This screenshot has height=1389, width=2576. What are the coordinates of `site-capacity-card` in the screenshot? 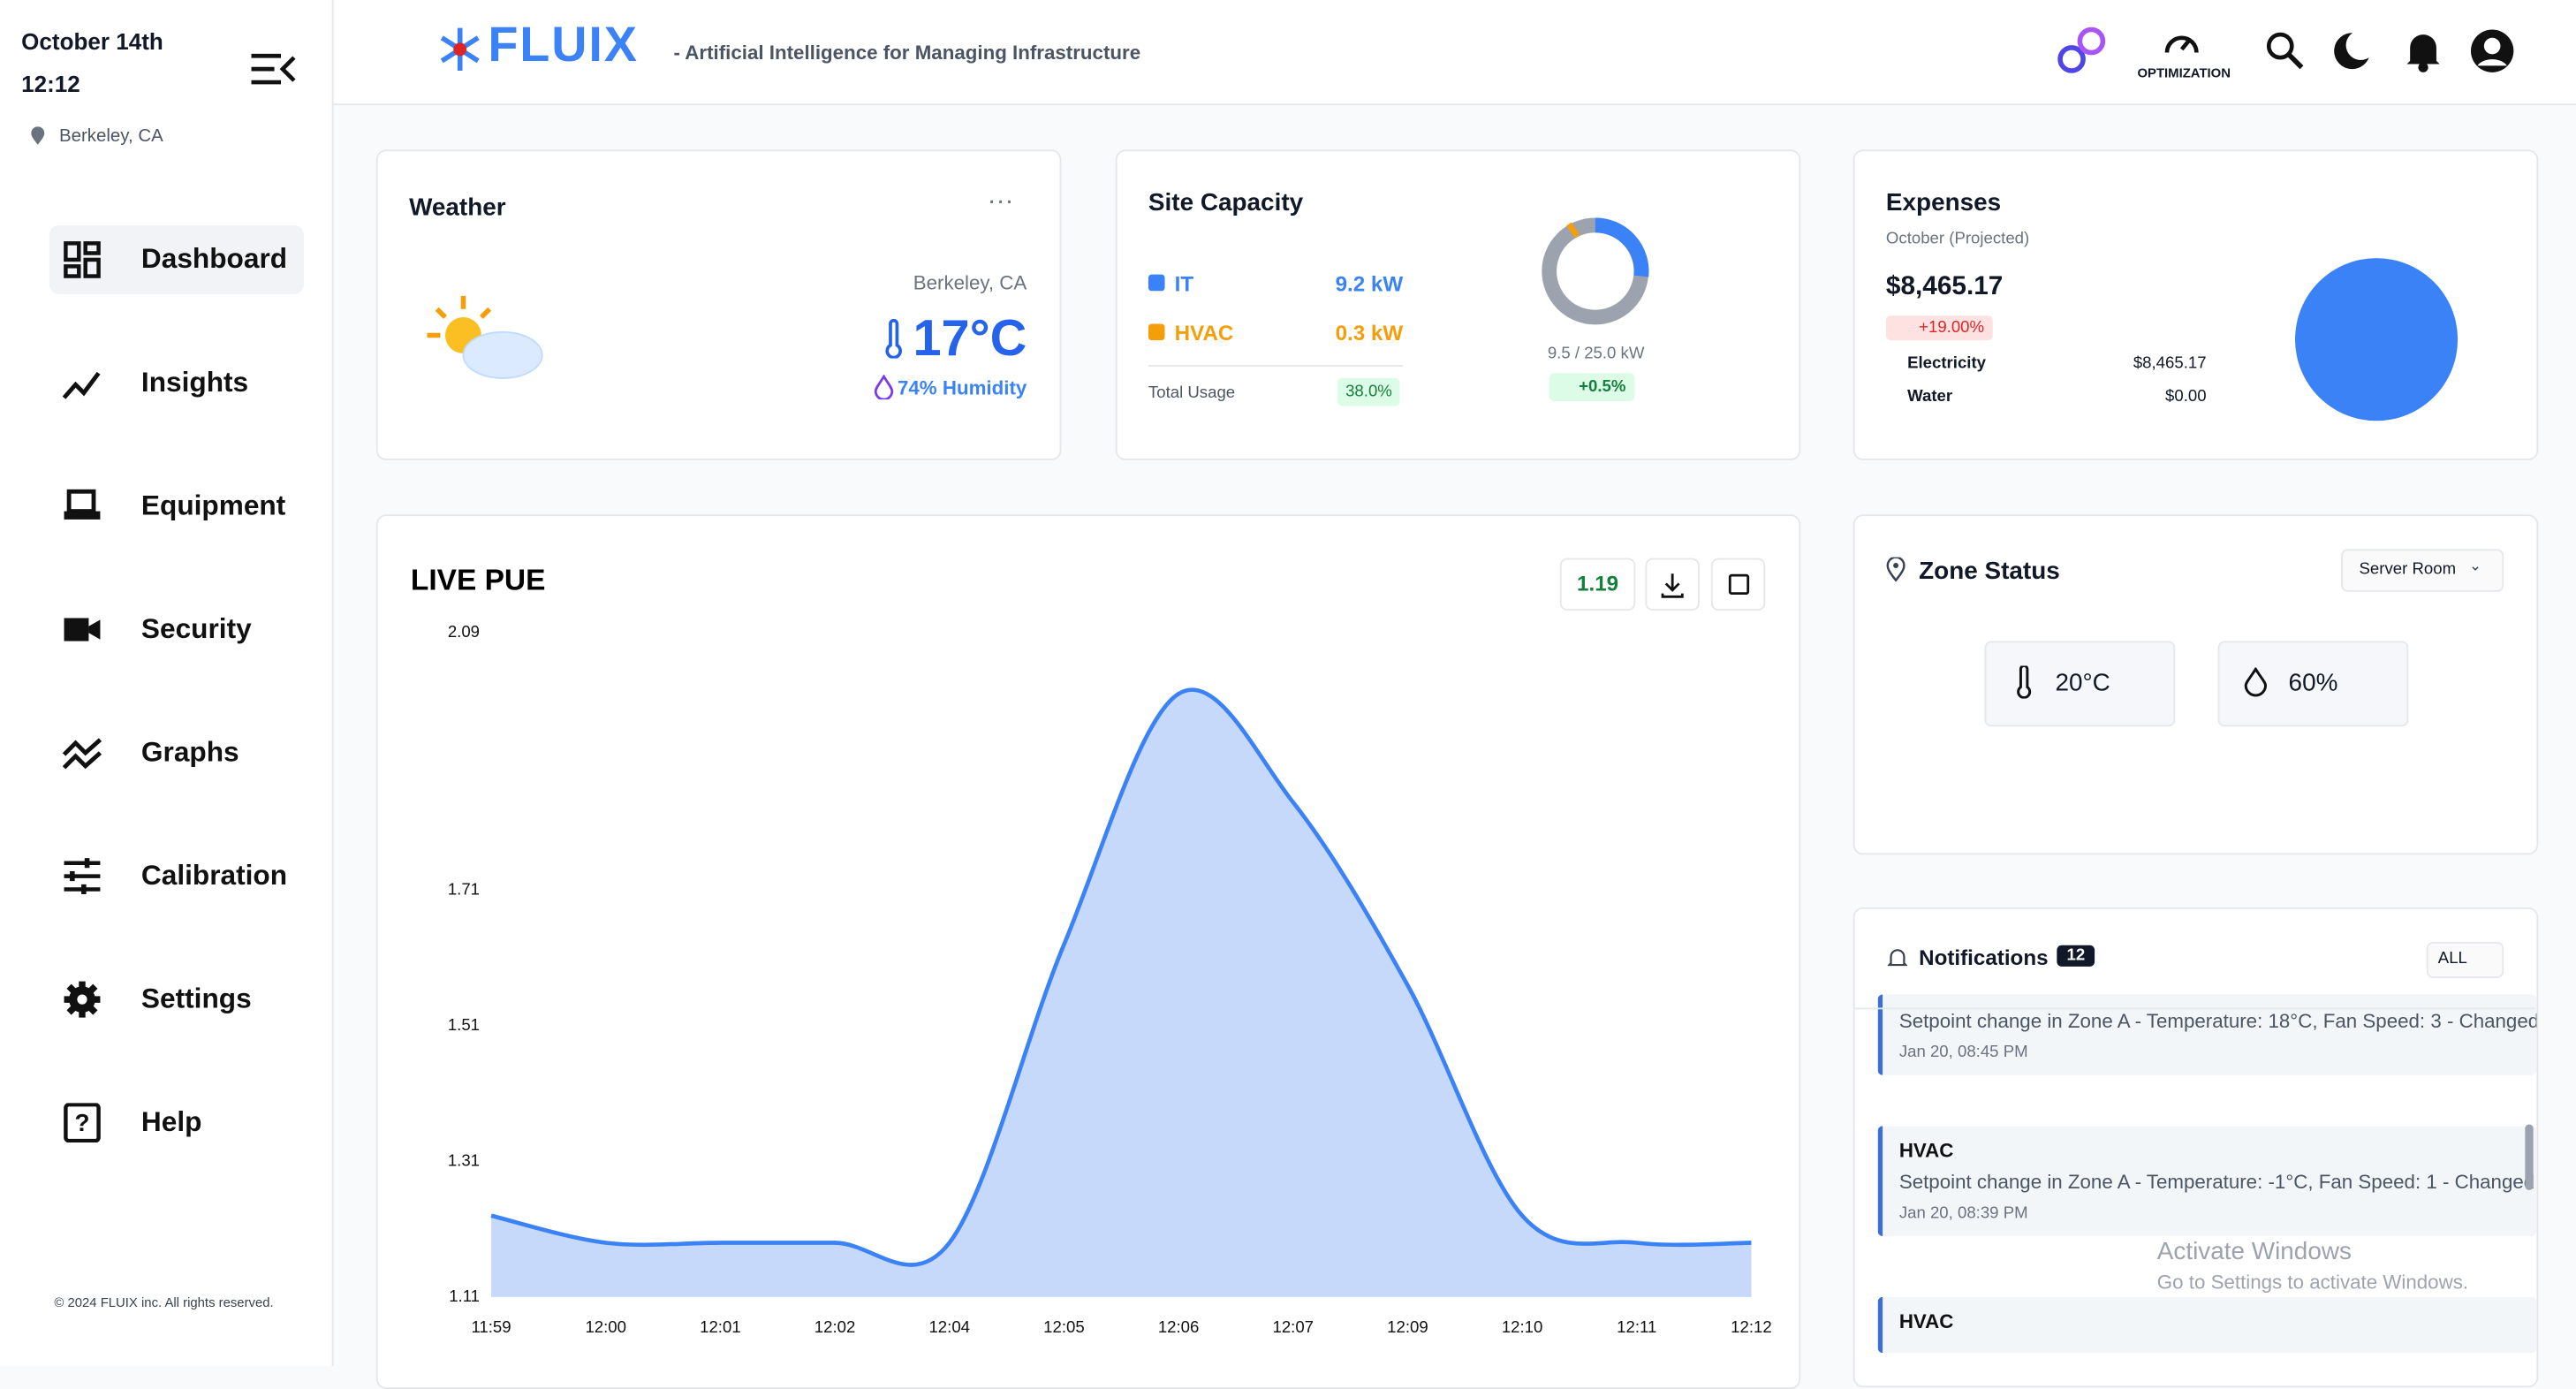 It's located at (1458, 304).